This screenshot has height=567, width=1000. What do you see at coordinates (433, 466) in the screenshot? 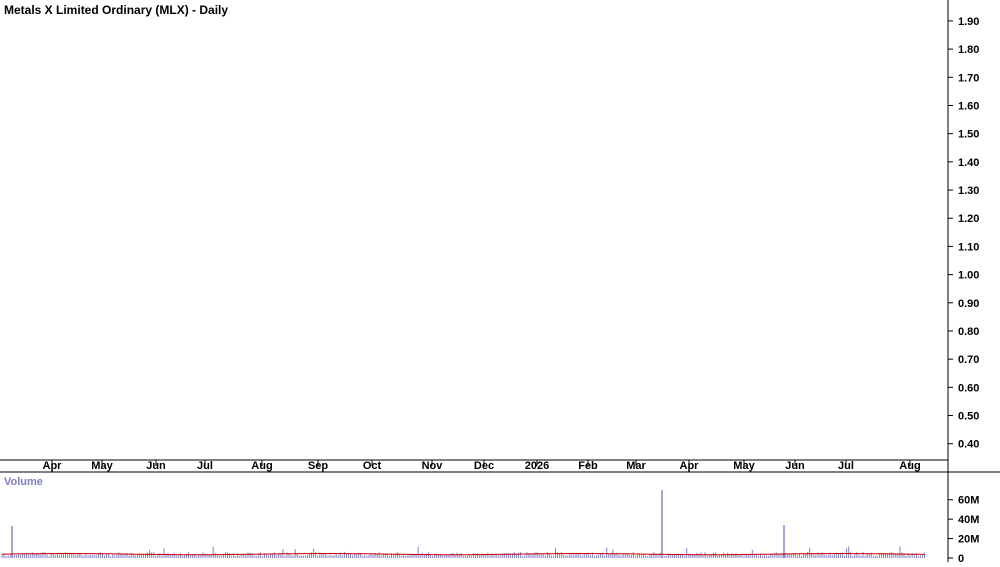
I see `x-tick-label: Nov` at bounding box center [433, 466].